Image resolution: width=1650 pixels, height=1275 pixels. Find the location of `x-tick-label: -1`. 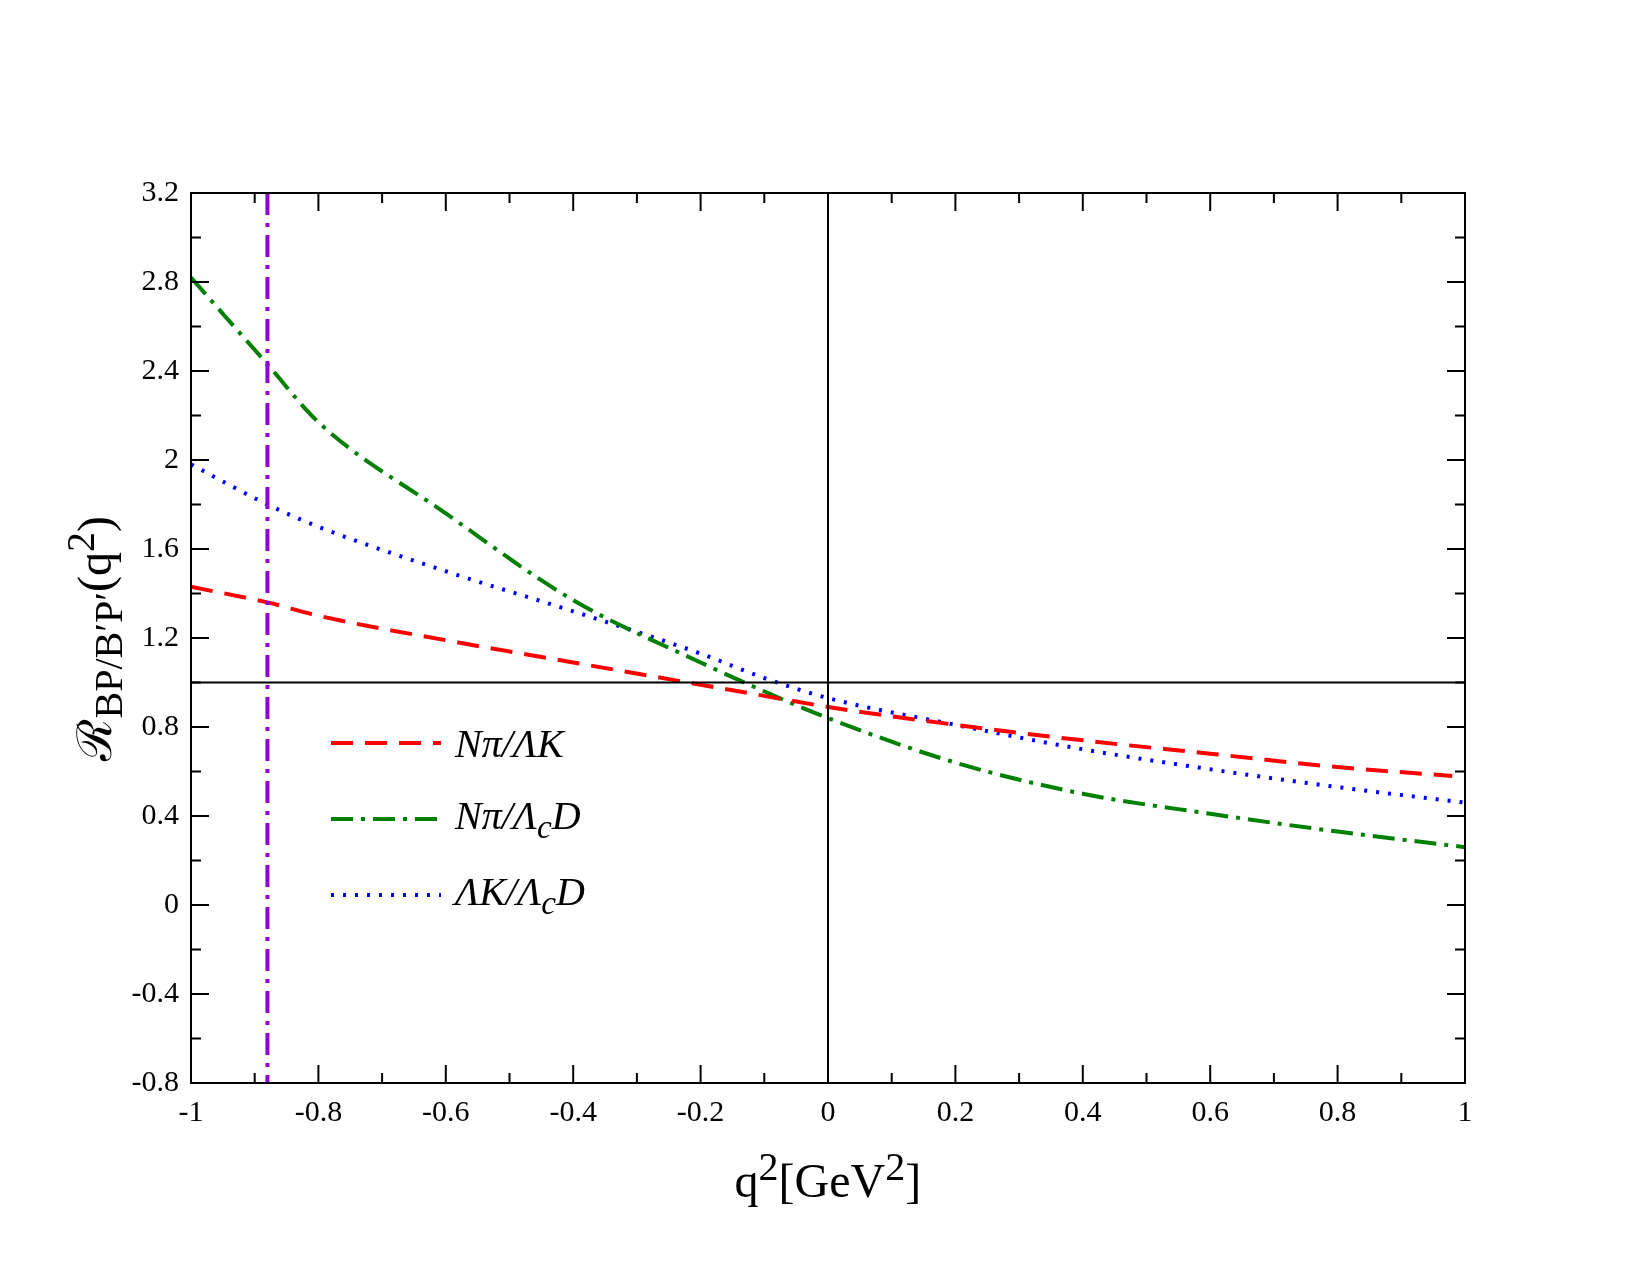

x-tick-label: -1 is located at coordinates (191, 1110).